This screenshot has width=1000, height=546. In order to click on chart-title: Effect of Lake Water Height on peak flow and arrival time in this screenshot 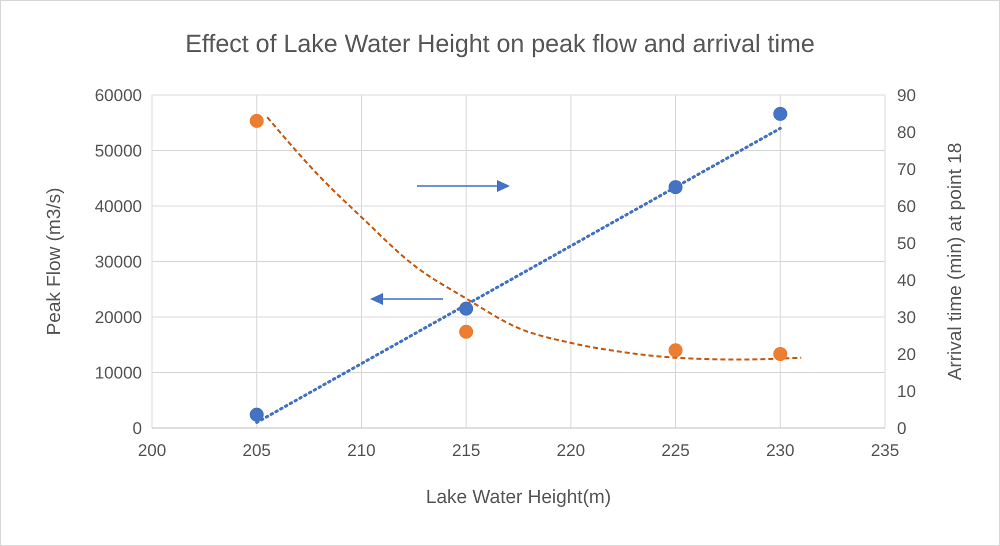, I will do `click(500, 44)`.